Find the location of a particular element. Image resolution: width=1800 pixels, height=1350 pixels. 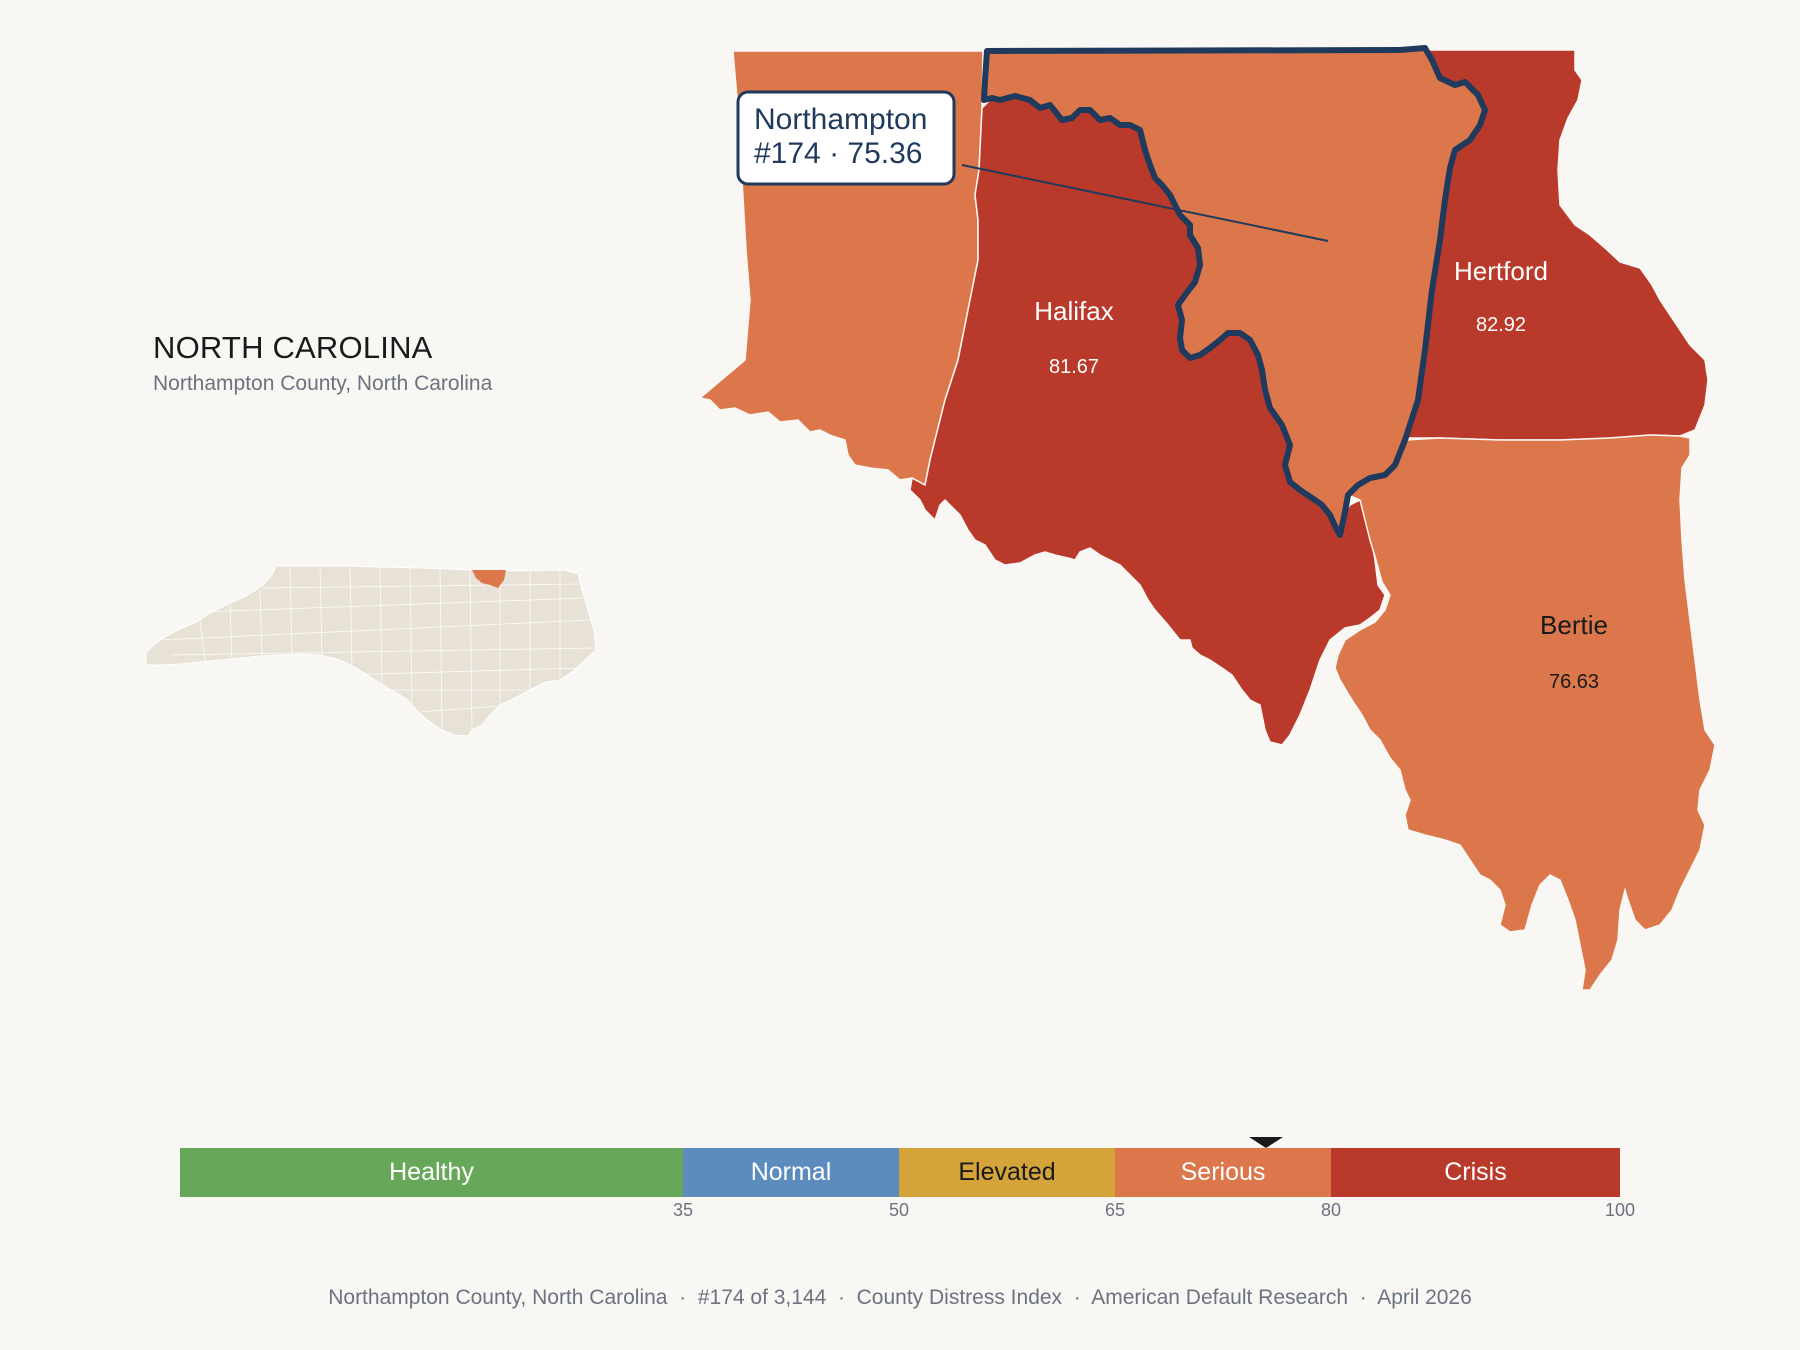

scale-tick-35: 35 is located at coordinates (683, 1210).